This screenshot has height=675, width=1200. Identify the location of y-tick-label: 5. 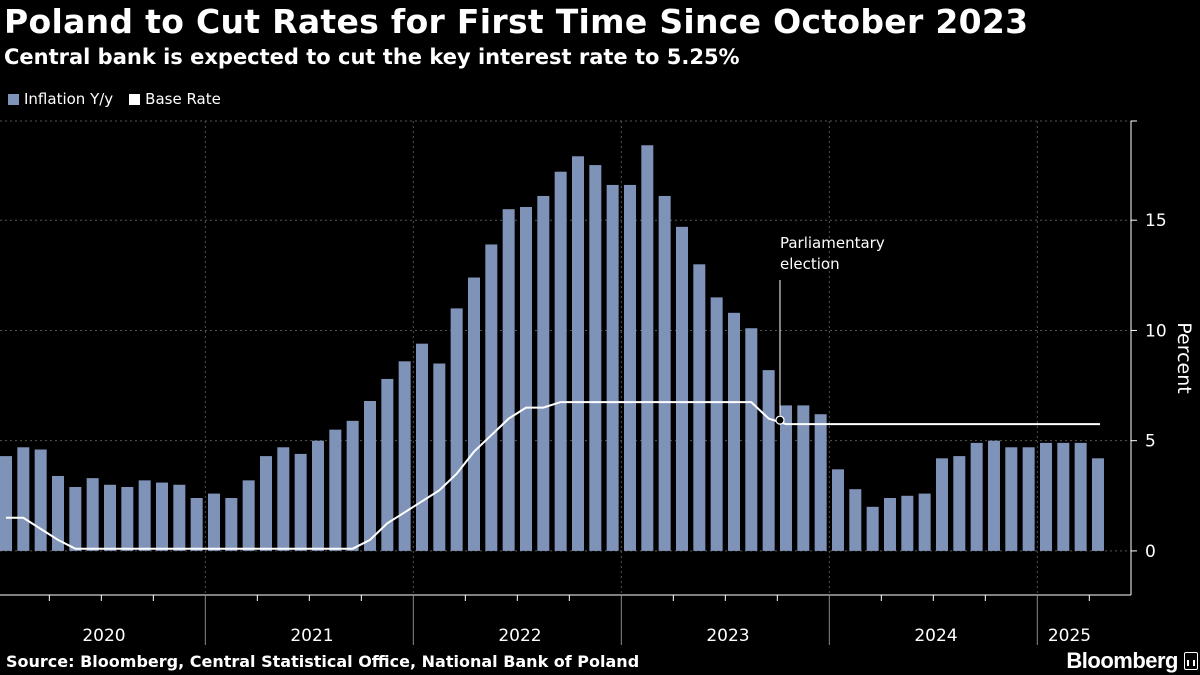
(1150, 442).